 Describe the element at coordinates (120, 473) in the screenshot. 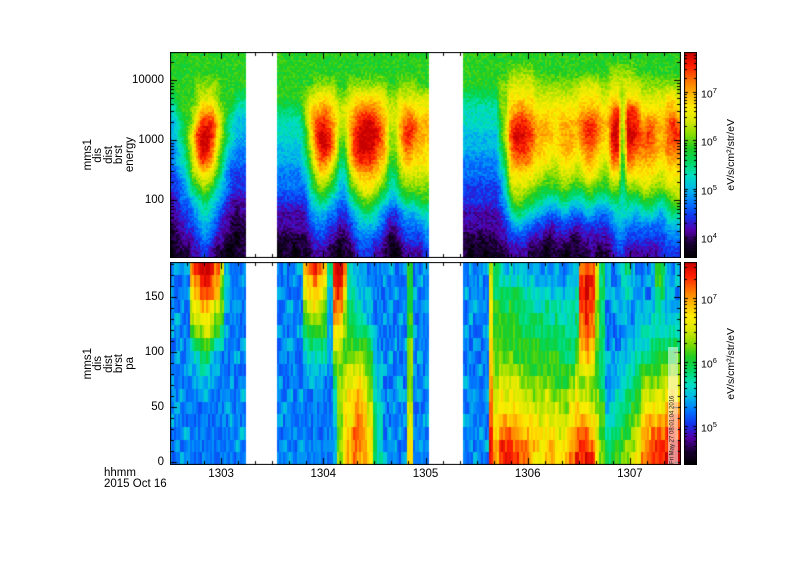

I see `x-axis-title: hhmm` at that location.